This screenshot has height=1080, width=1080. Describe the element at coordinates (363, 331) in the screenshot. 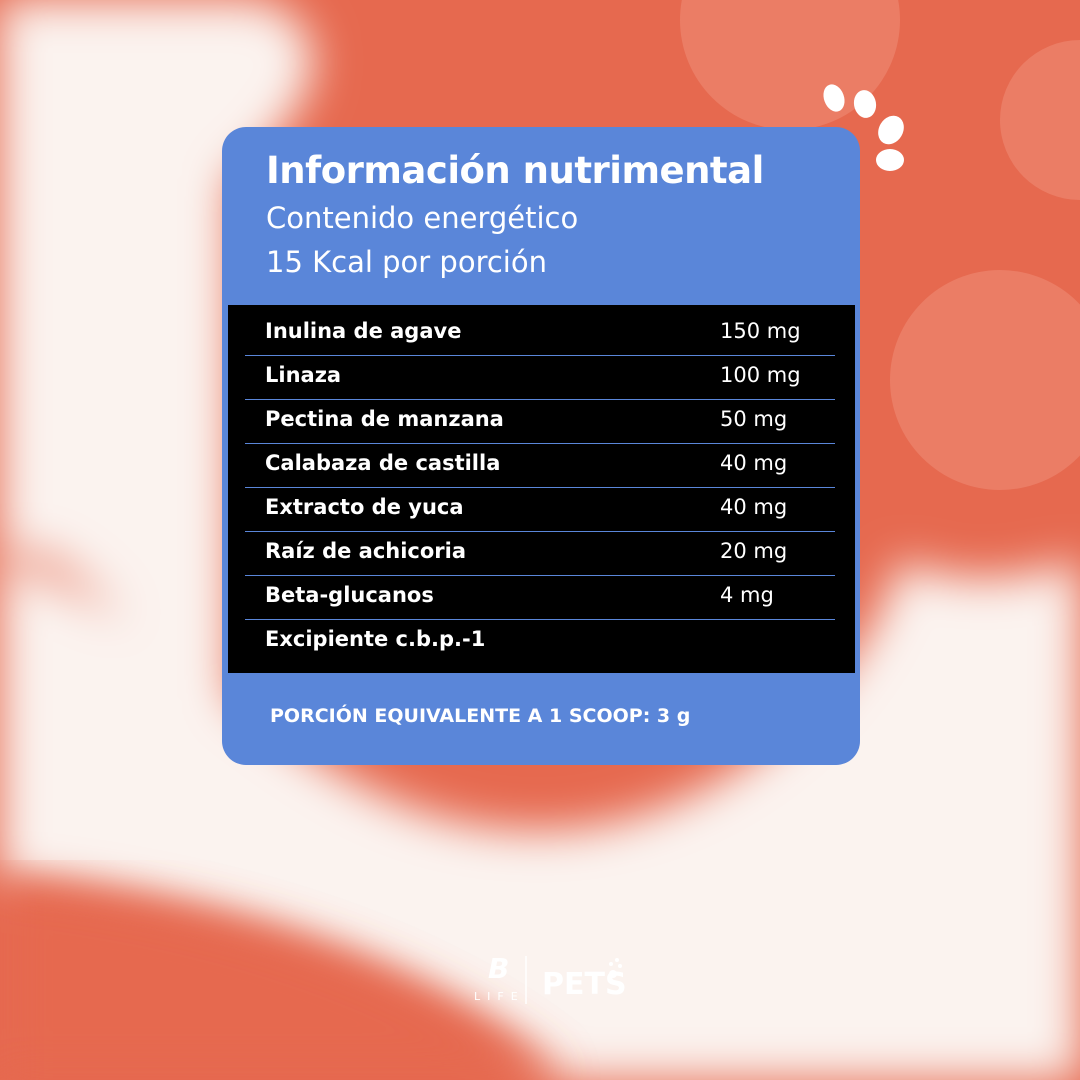

I see `ingredient: Inulina de agave` at that location.